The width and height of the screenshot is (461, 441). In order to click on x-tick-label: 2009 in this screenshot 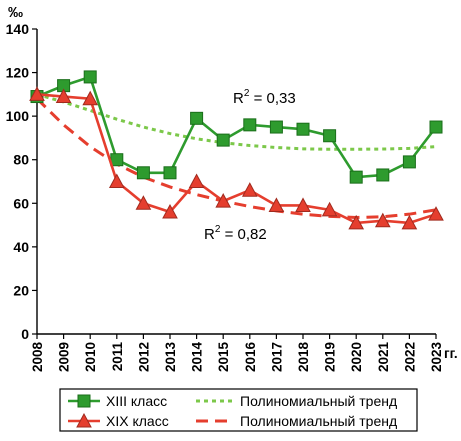, I will do `click(64, 357)`.